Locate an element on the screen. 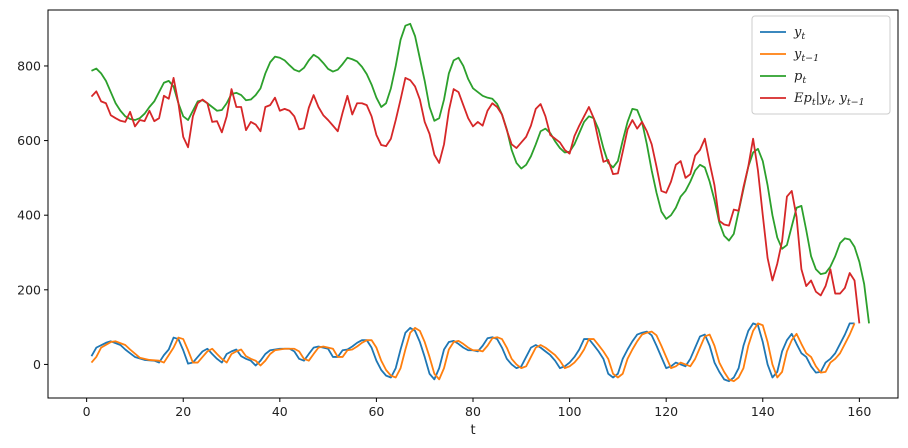 The height and width of the screenshot is (448, 908). x-tick-label: 120 is located at coordinates (666, 411).